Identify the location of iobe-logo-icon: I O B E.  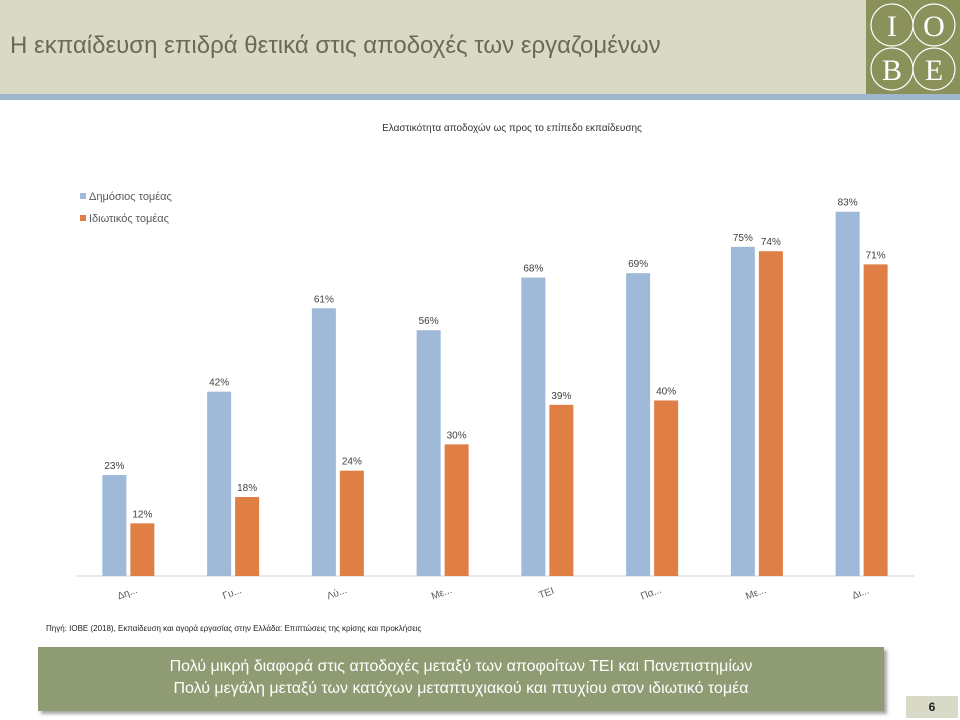
(913, 47).